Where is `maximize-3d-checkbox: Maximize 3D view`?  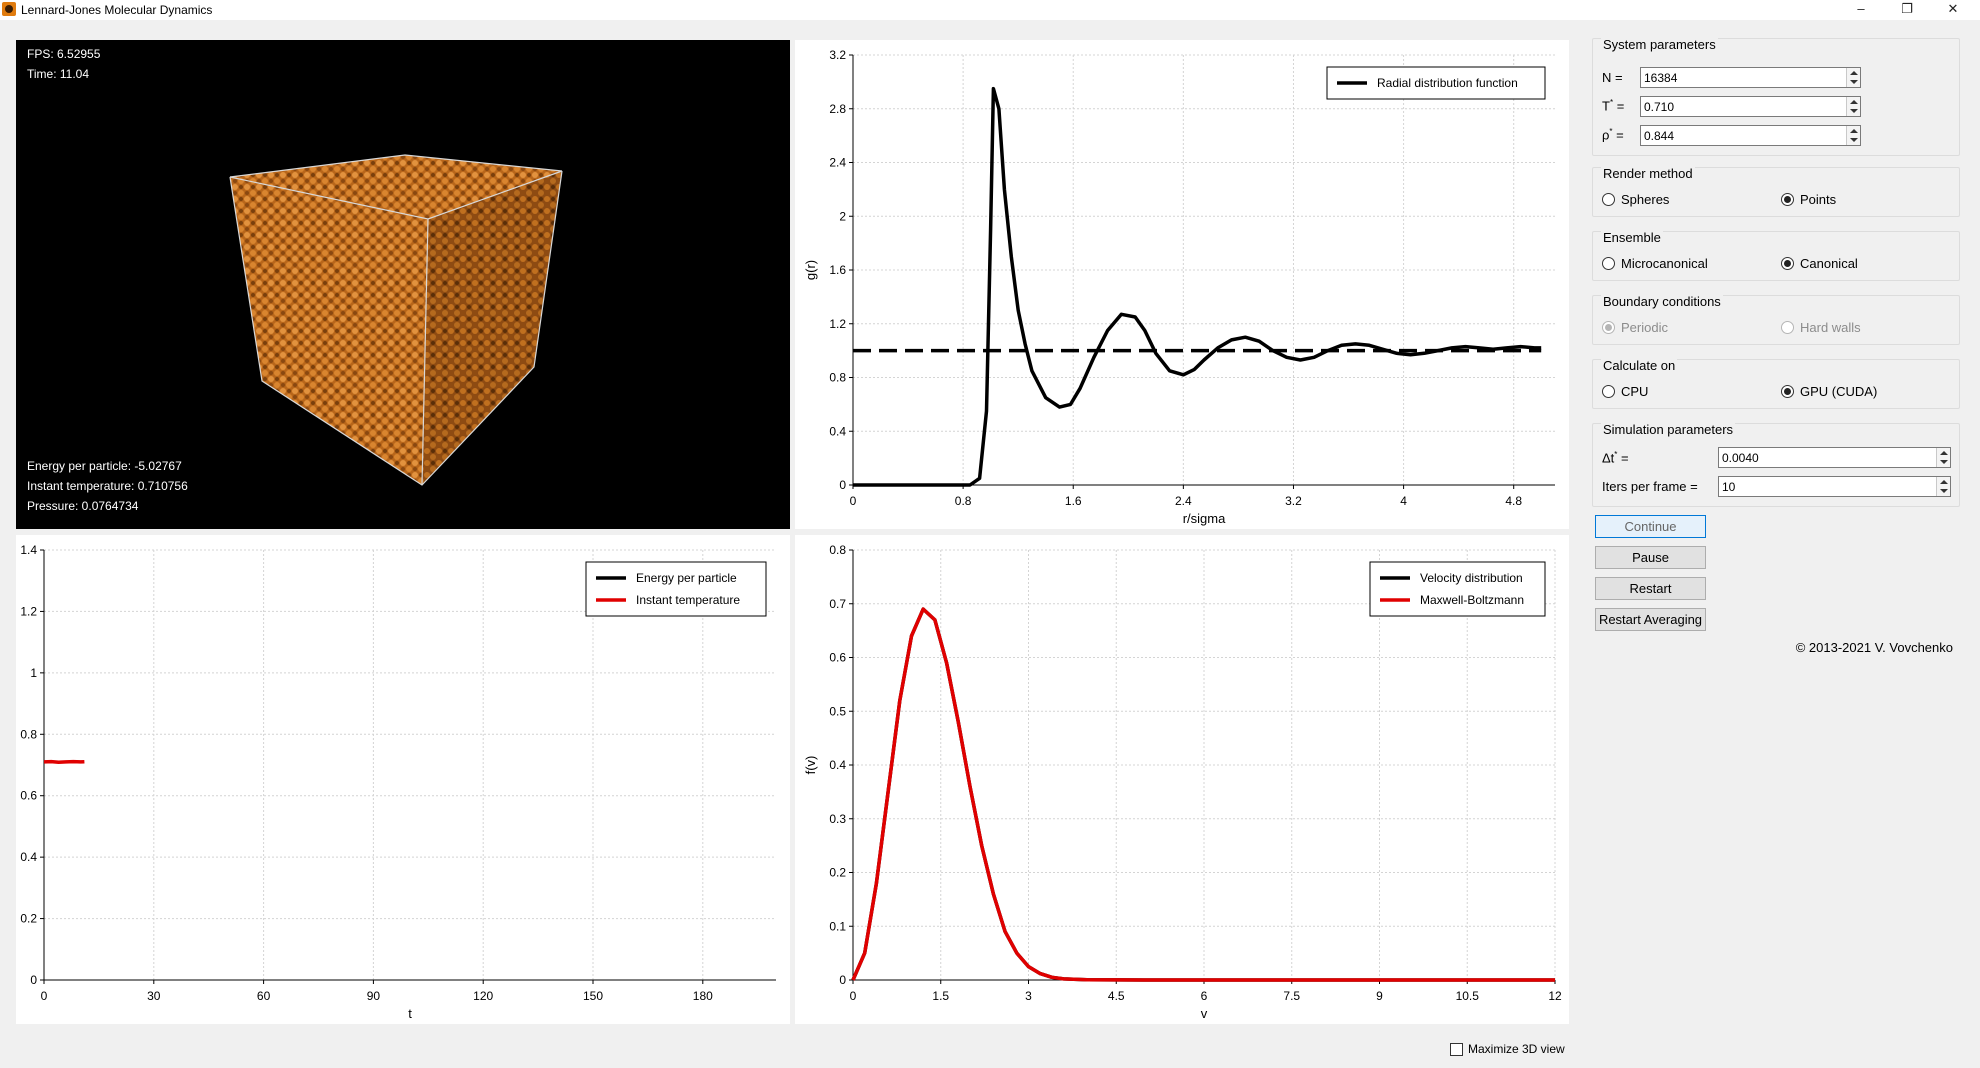
maximize-3d-checkbox: Maximize 3D view is located at coordinates (1507, 1049).